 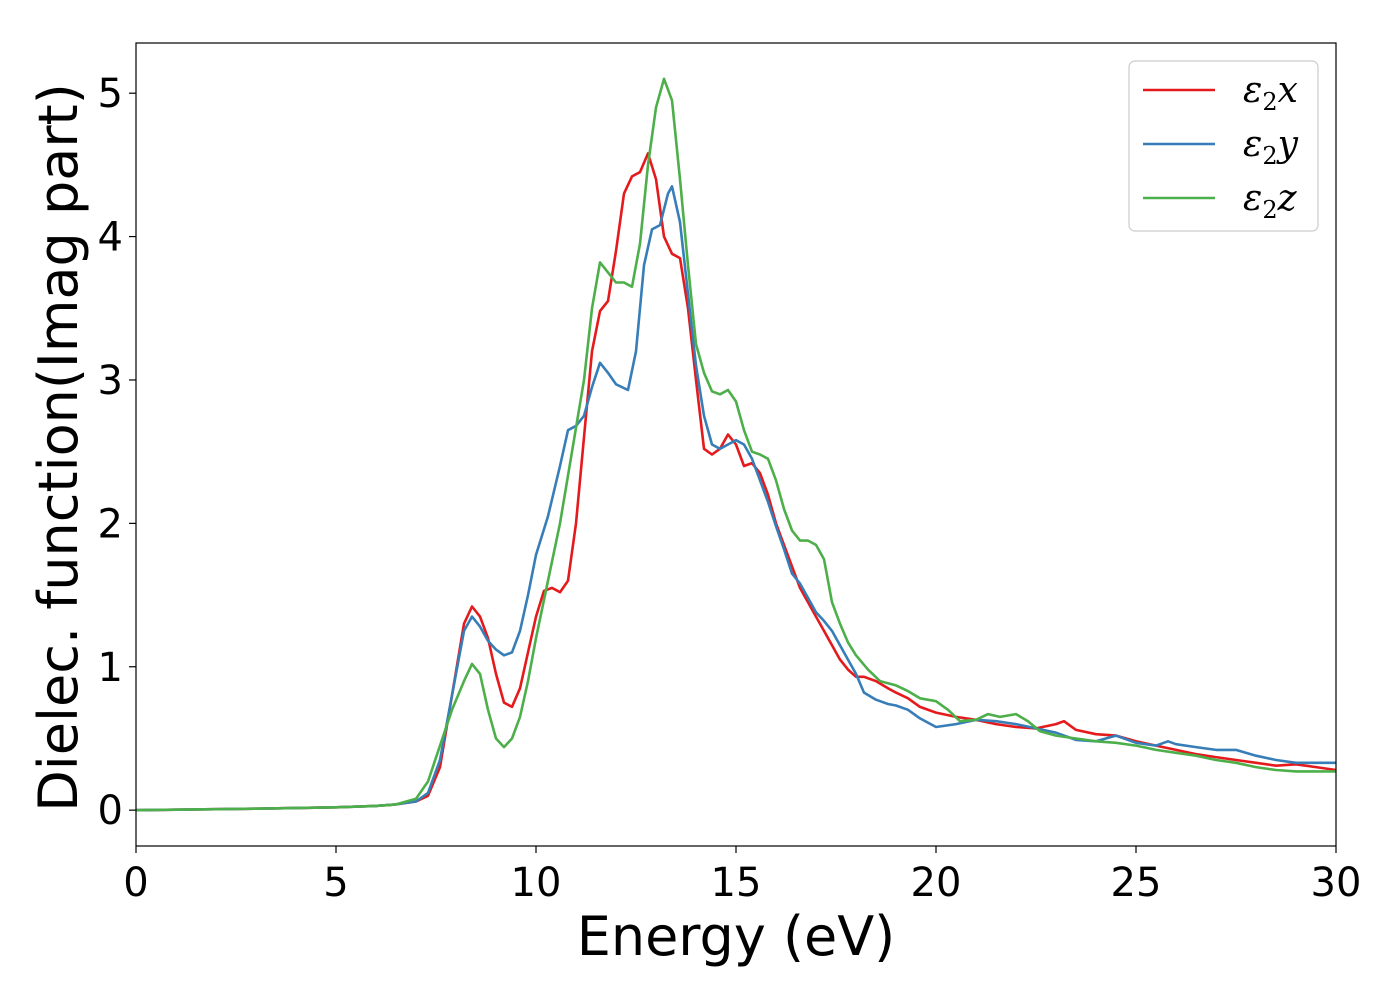 I want to click on x-tick-label: 10, so click(x=536, y=883).